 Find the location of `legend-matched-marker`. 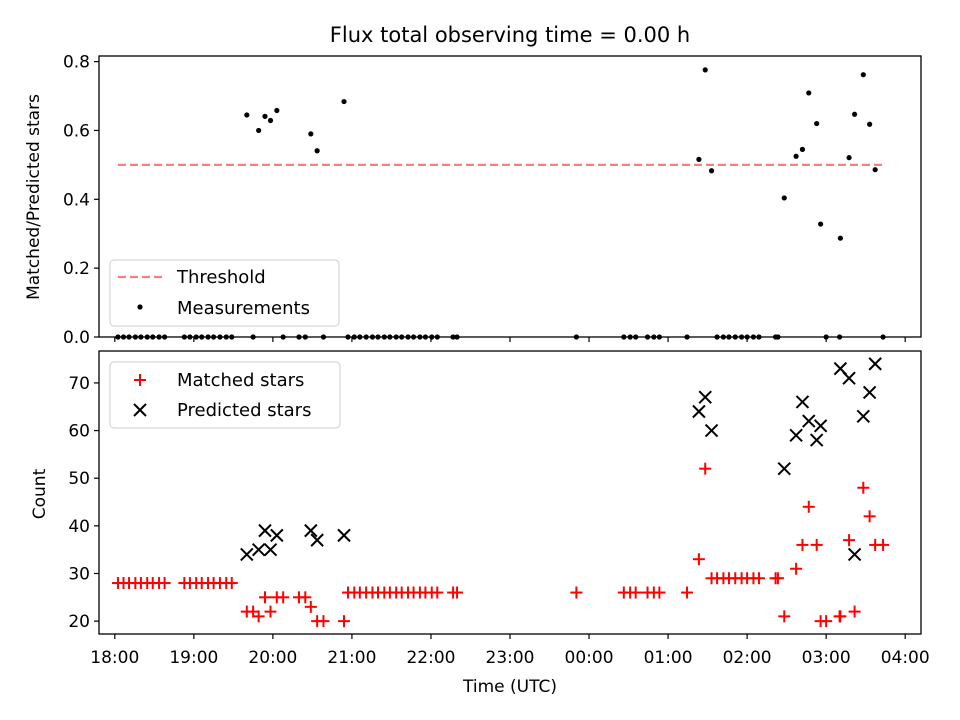

legend-matched-marker is located at coordinates (140, 380).